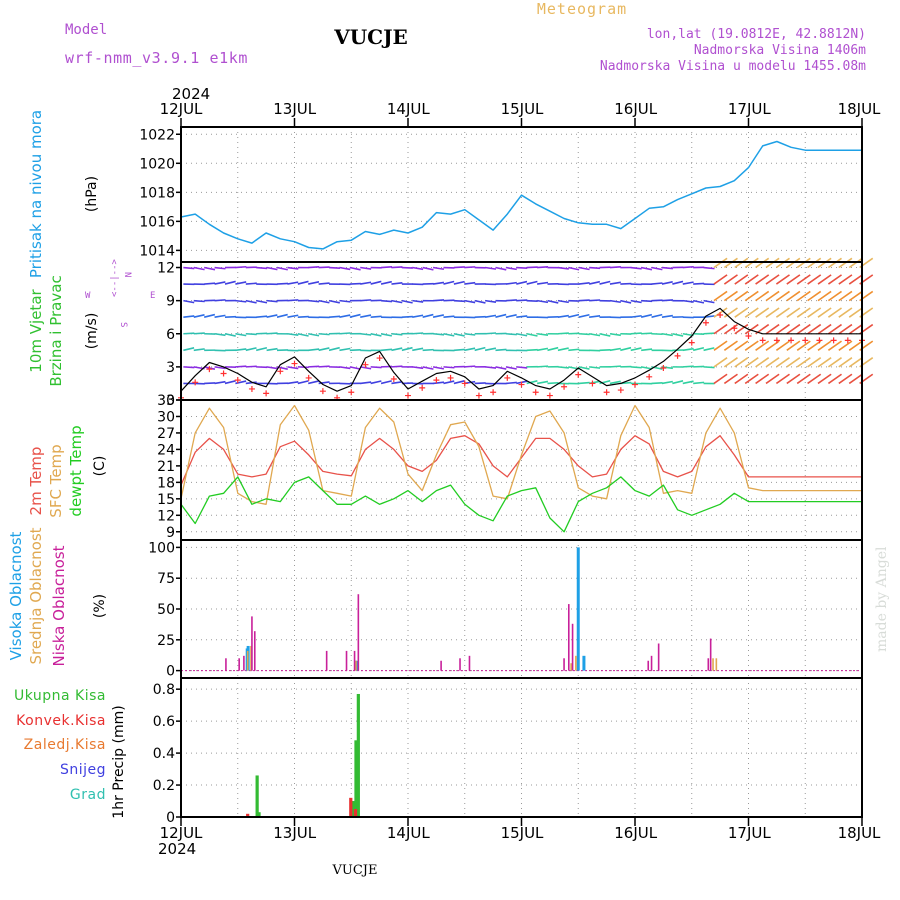 This screenshot has height=900, width=900. I want to click on t2m-line, so click(521, 460).